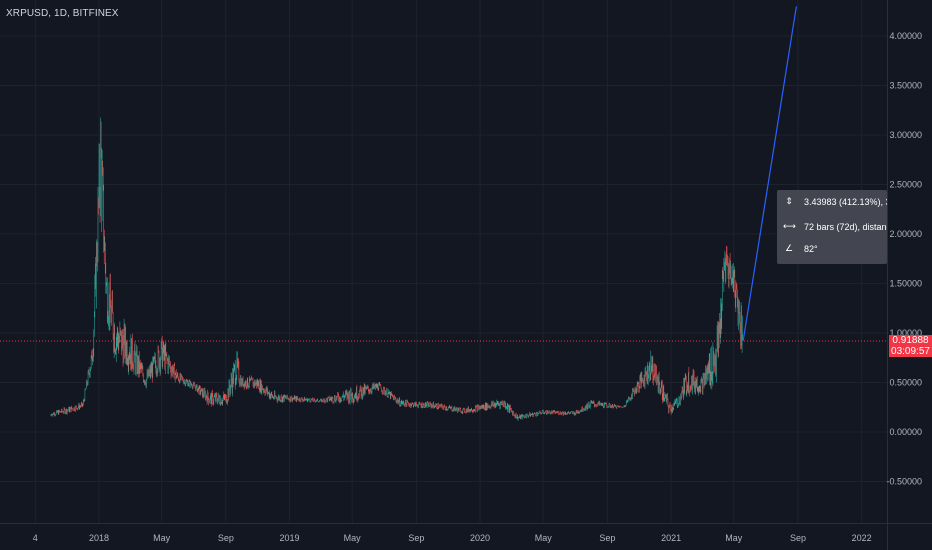 The image size is (932, 550). What do you see at coordinates (910, 340) in the screenshot?
I see `last-price-value: 0.91888` at bounding box center [910, 340].